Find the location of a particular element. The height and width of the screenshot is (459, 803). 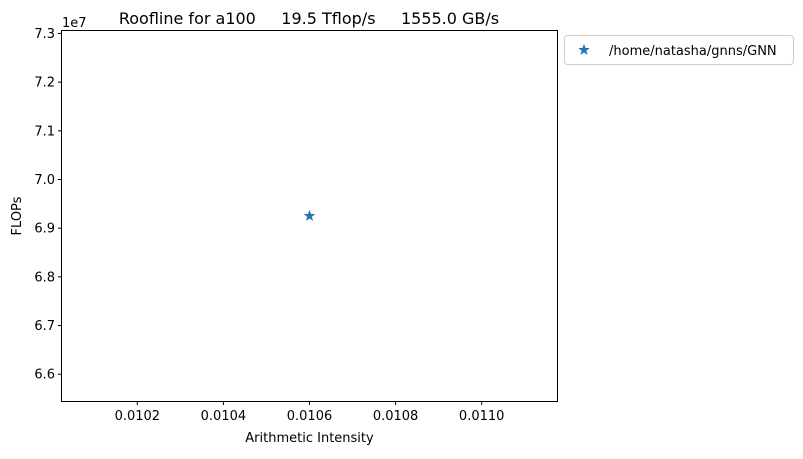

legend: /home/natasha/gnns/GNN is located at coordinates (679, 50).